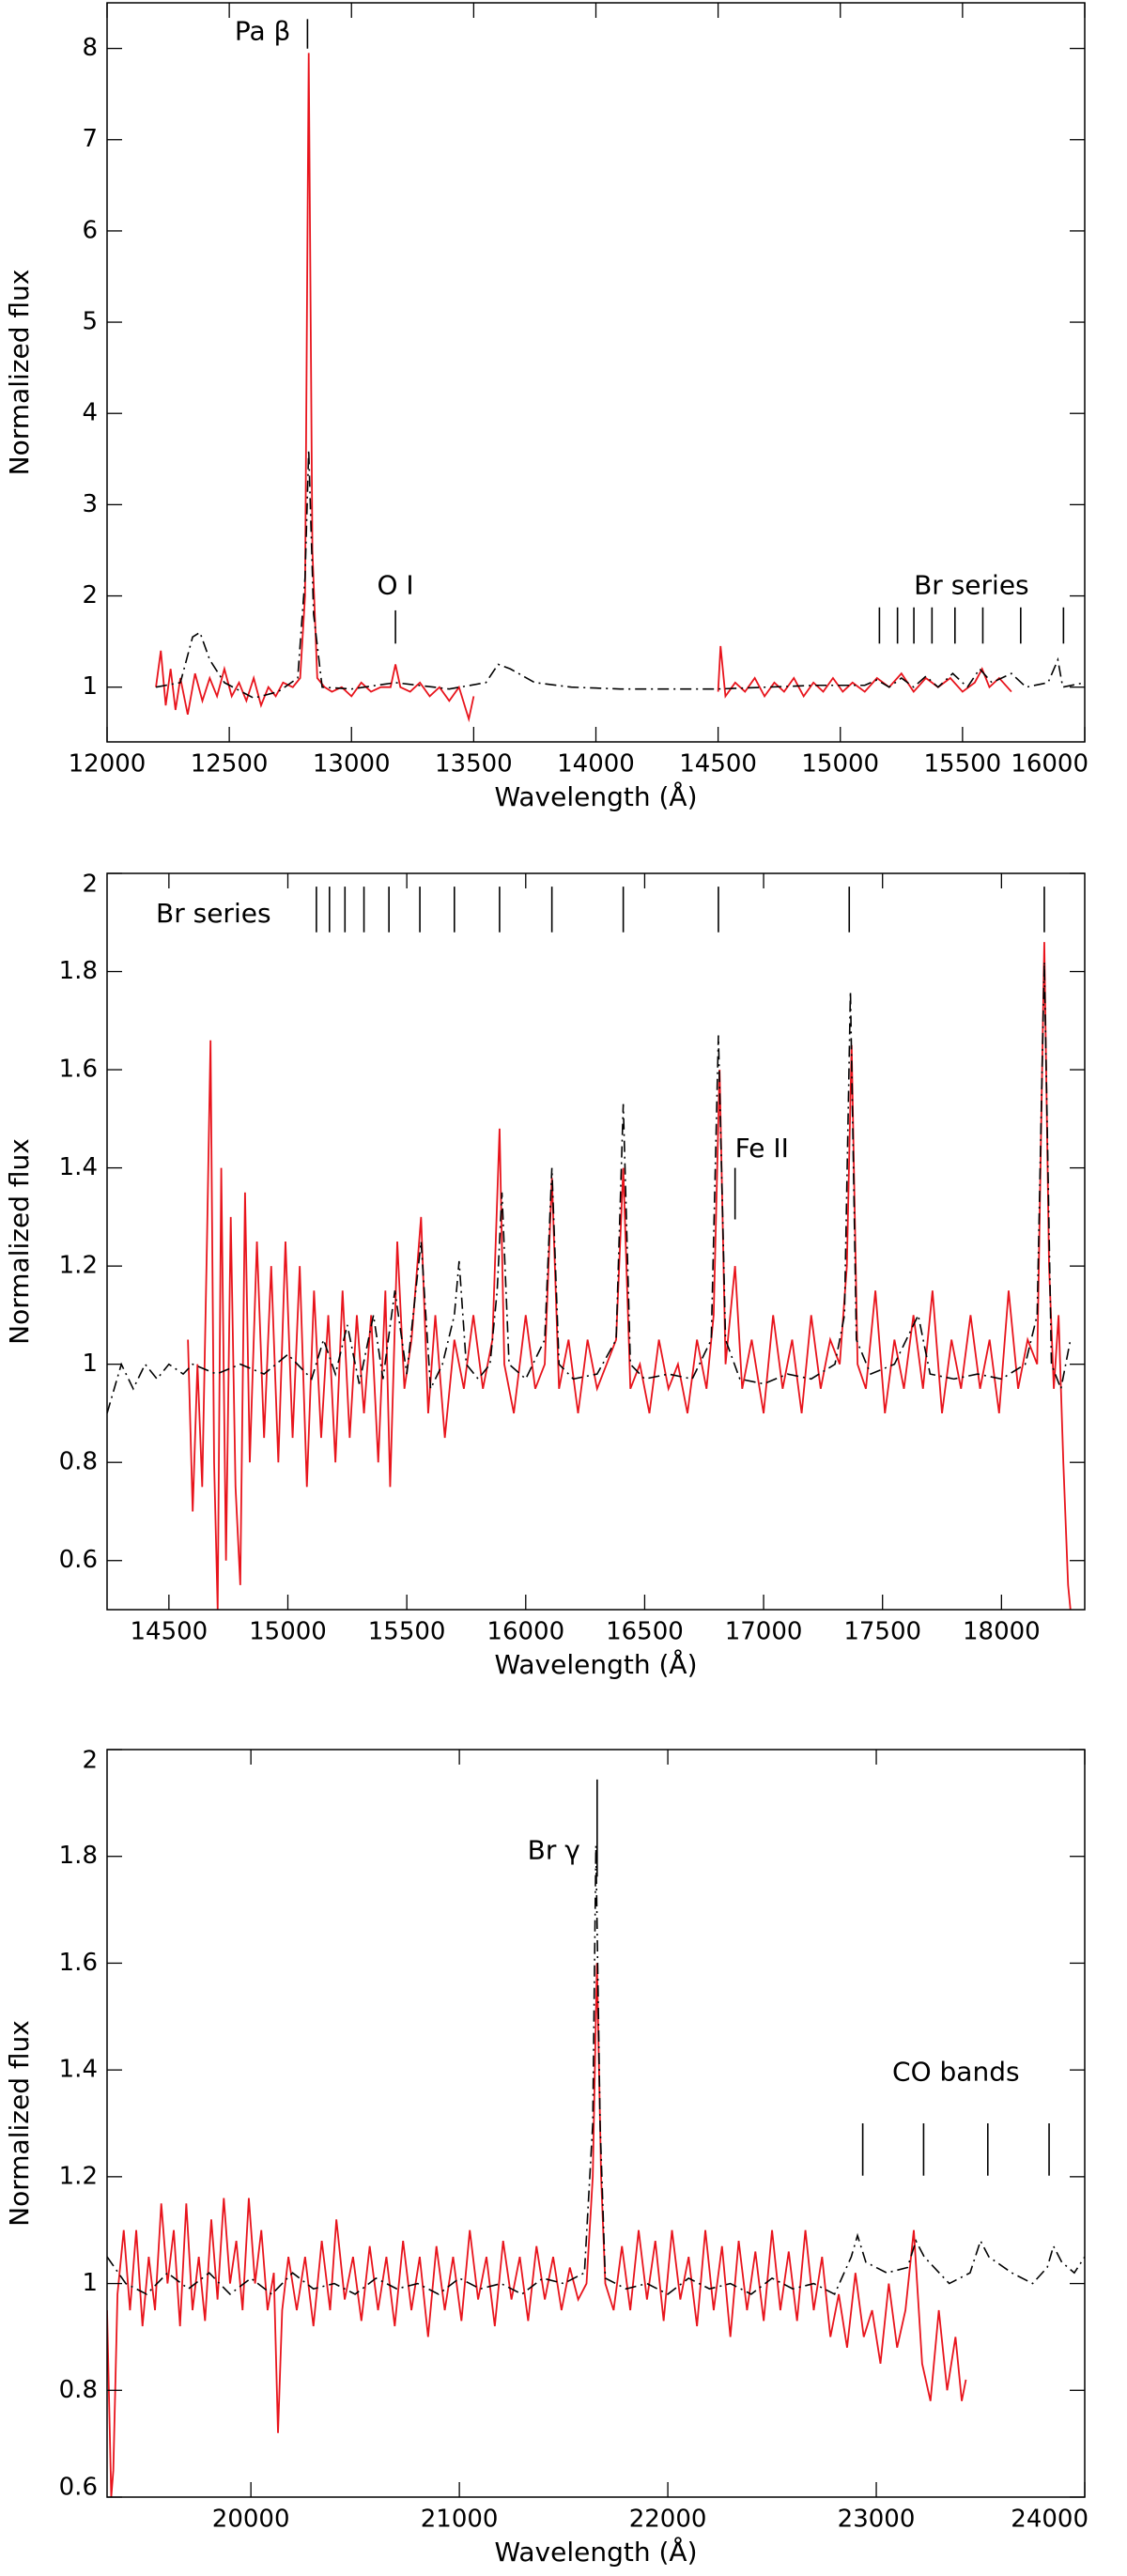 The image size is (1127, 2576). Describe the element at coordinates (882, 1632) in the screenshot. I see `x-tick-label: 17500` at that location.